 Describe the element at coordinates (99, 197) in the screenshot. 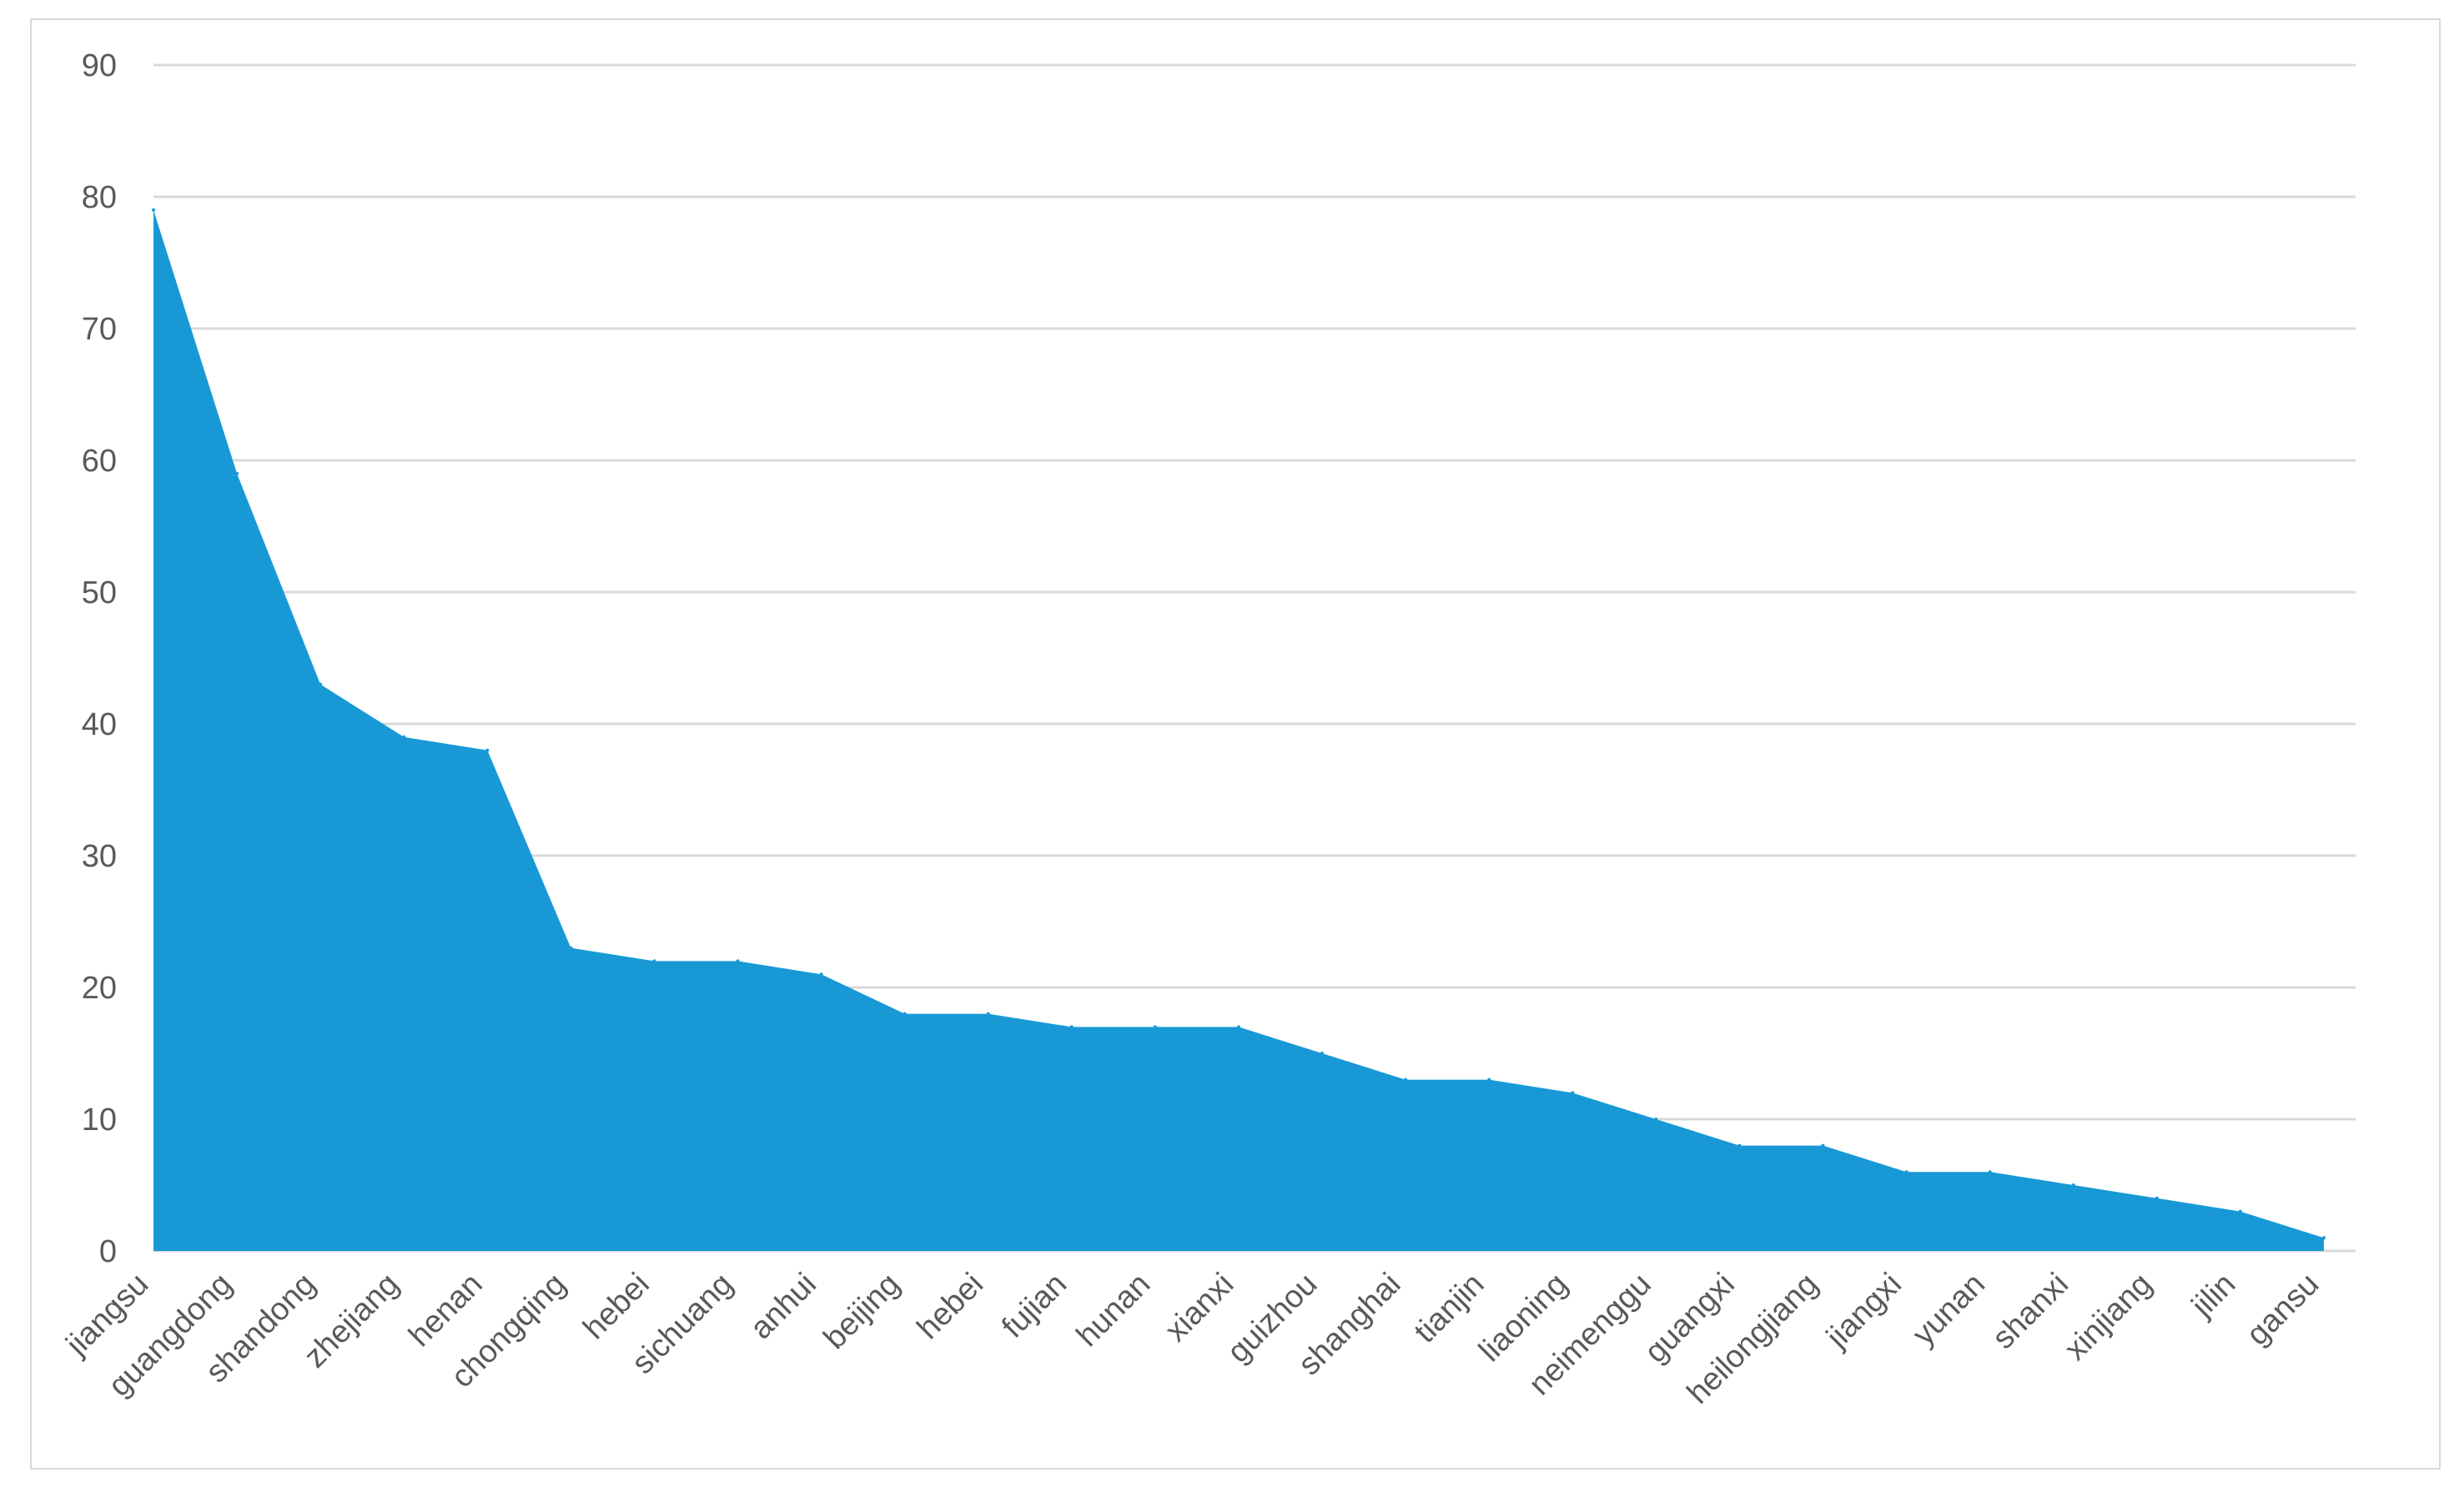

I see `y-tick-label: 80` at that location.